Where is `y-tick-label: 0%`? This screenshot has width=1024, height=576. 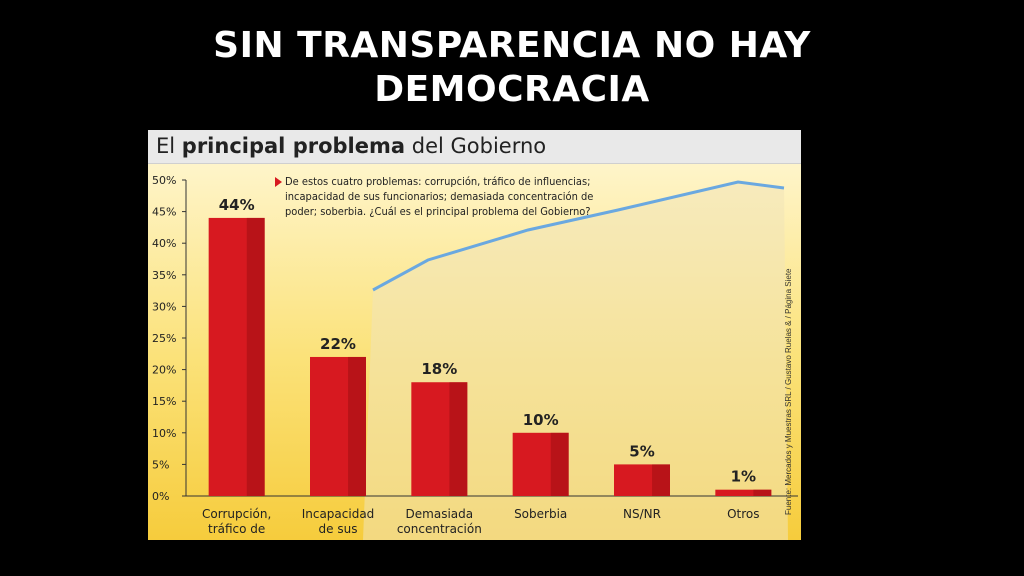
y-tick-label: 0% is located at coordinates (160, 496).